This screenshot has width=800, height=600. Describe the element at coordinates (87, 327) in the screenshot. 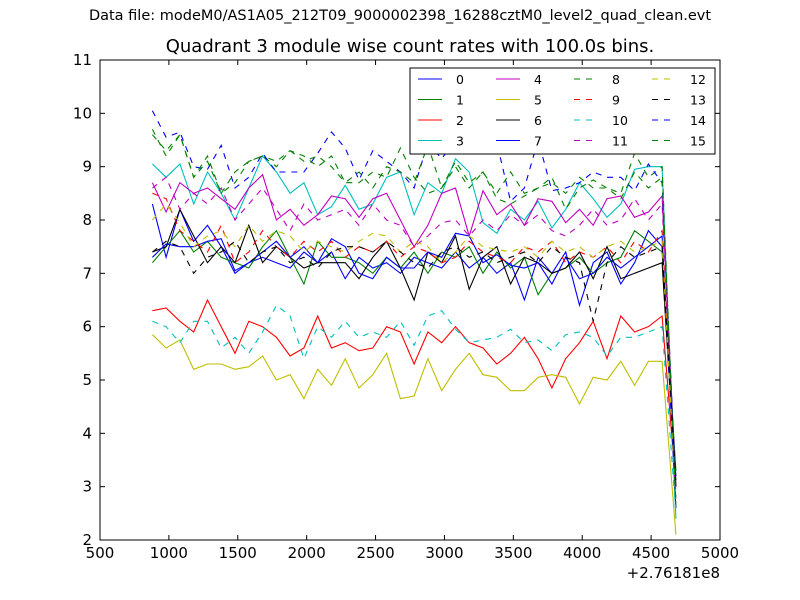

I see `y-tick-label: 6` at that location.